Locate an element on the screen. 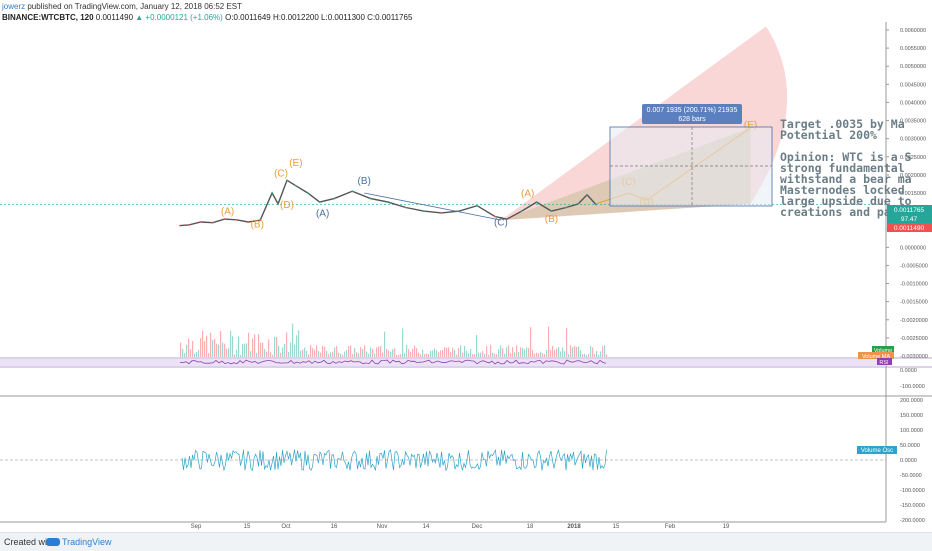  osc-tick-label: -100.0000 is located at coordinates (912, 491).